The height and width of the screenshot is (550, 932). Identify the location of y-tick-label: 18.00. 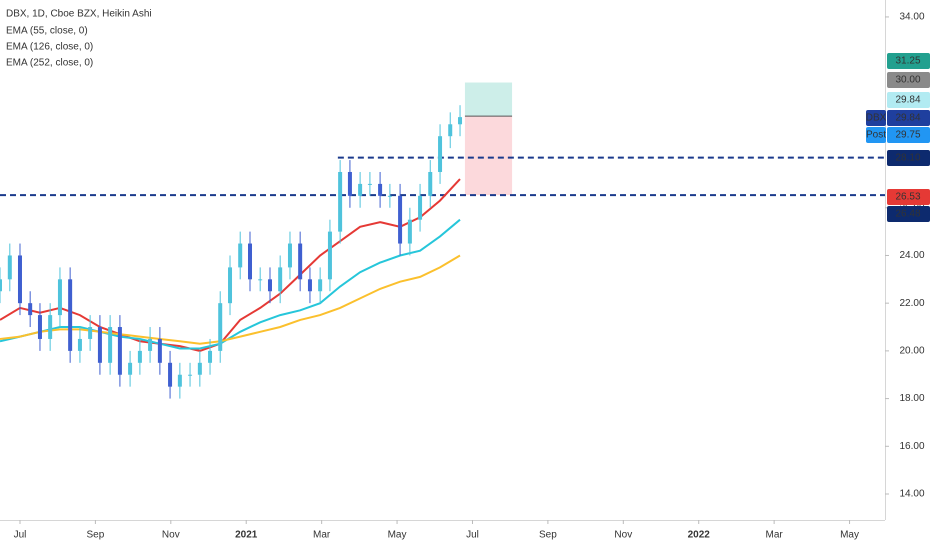
(911, 398).